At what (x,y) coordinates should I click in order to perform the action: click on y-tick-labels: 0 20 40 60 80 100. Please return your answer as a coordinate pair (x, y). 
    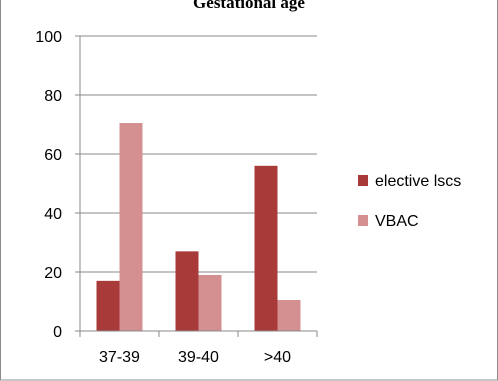
    Looking at the image, I should click on (48, 185).